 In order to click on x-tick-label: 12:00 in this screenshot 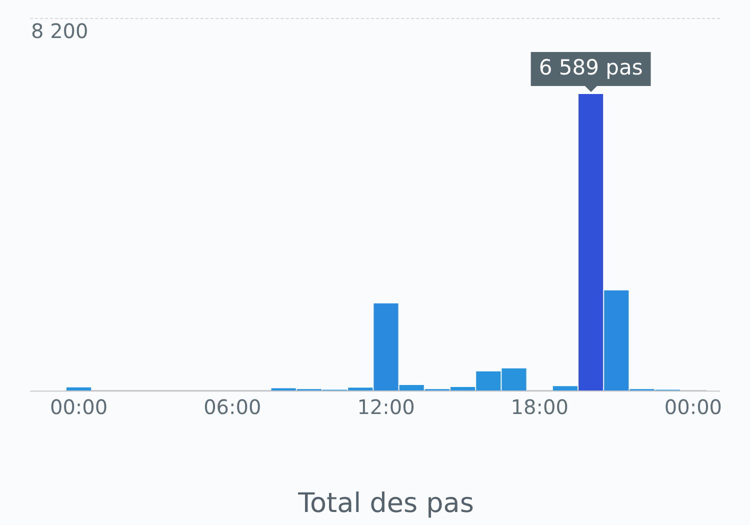, I will do `click(386, 406)`.